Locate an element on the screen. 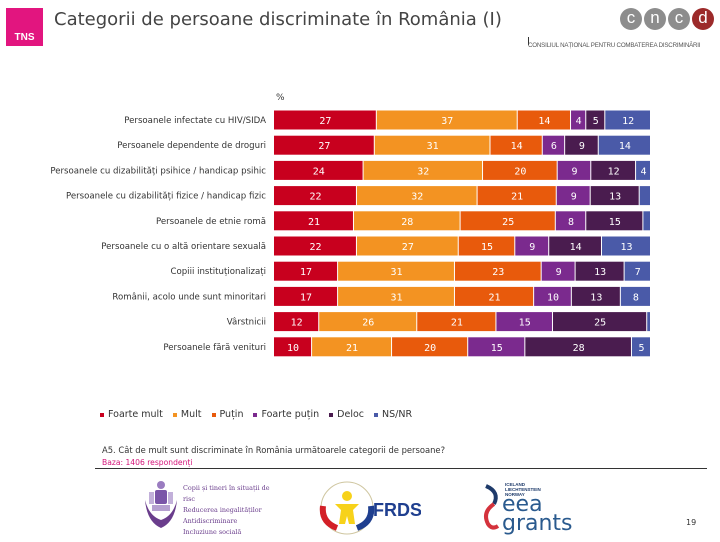 The image size is (720, 542). bar-value-label: 20 is located at coordinates (430, 348).